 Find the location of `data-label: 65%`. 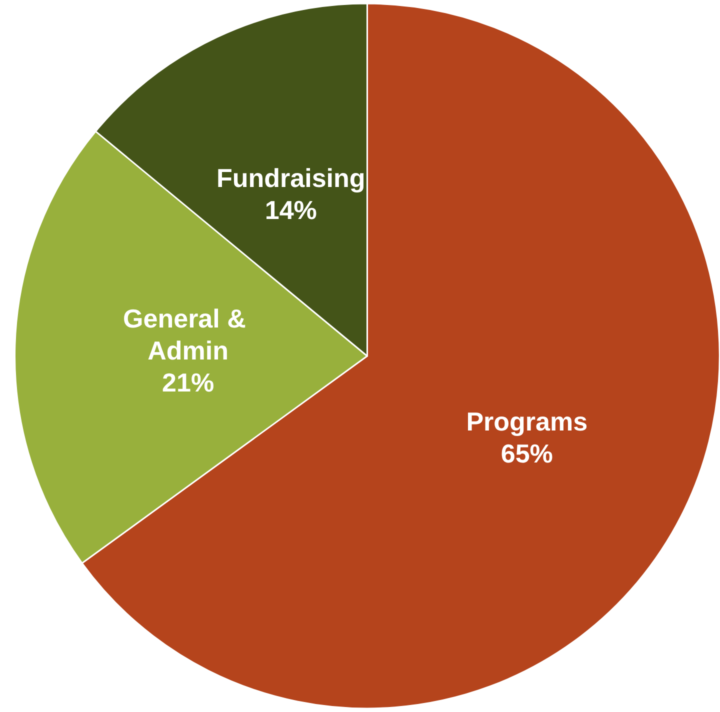

data-label: 65% is located at coordinates (526, 453).